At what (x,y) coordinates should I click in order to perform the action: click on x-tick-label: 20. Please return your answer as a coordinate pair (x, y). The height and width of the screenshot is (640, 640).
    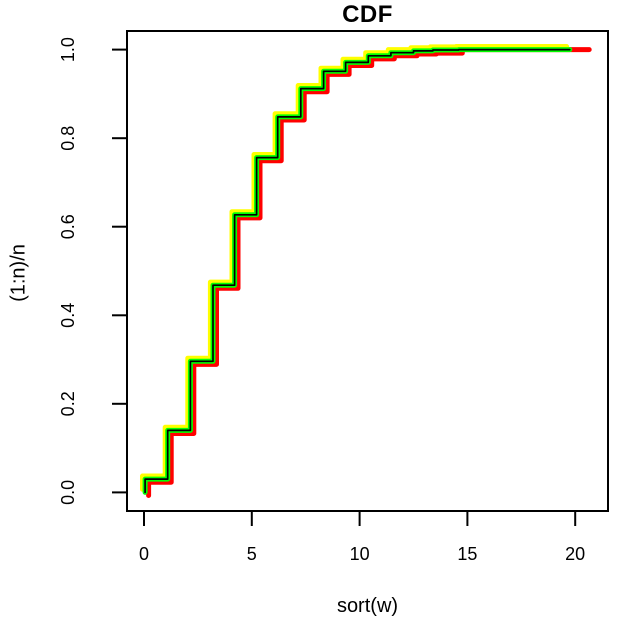
    Looking at the image, I should click on (575, 554).